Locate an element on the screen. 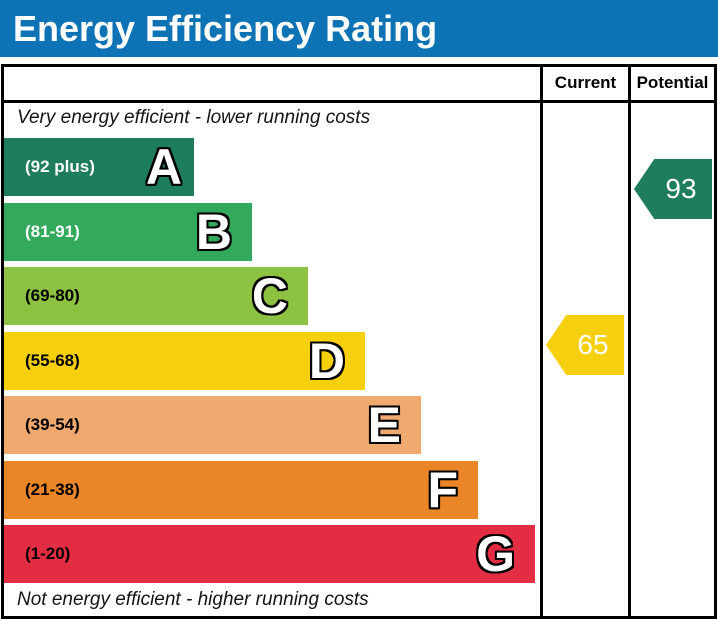 Image resolution: width=718 pixels, height=619 pixels. band-c: (69-80) C is located at coordinates (156, 296).